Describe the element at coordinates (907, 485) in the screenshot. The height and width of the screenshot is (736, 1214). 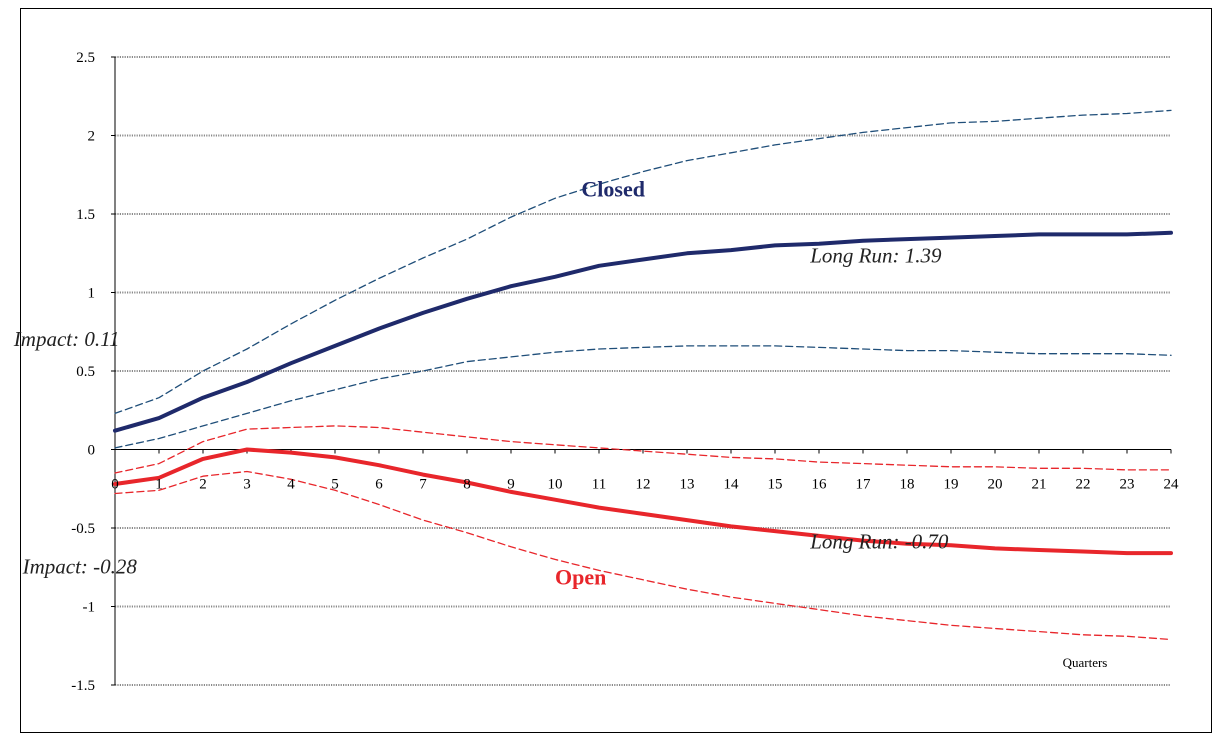
I see `x-tick-label: 18` at that location.